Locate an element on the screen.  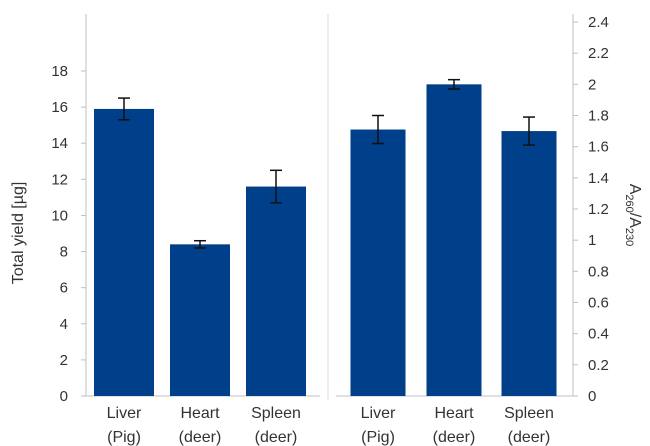
right-tick-label: 1.6 is located at coordinates (598, 147).